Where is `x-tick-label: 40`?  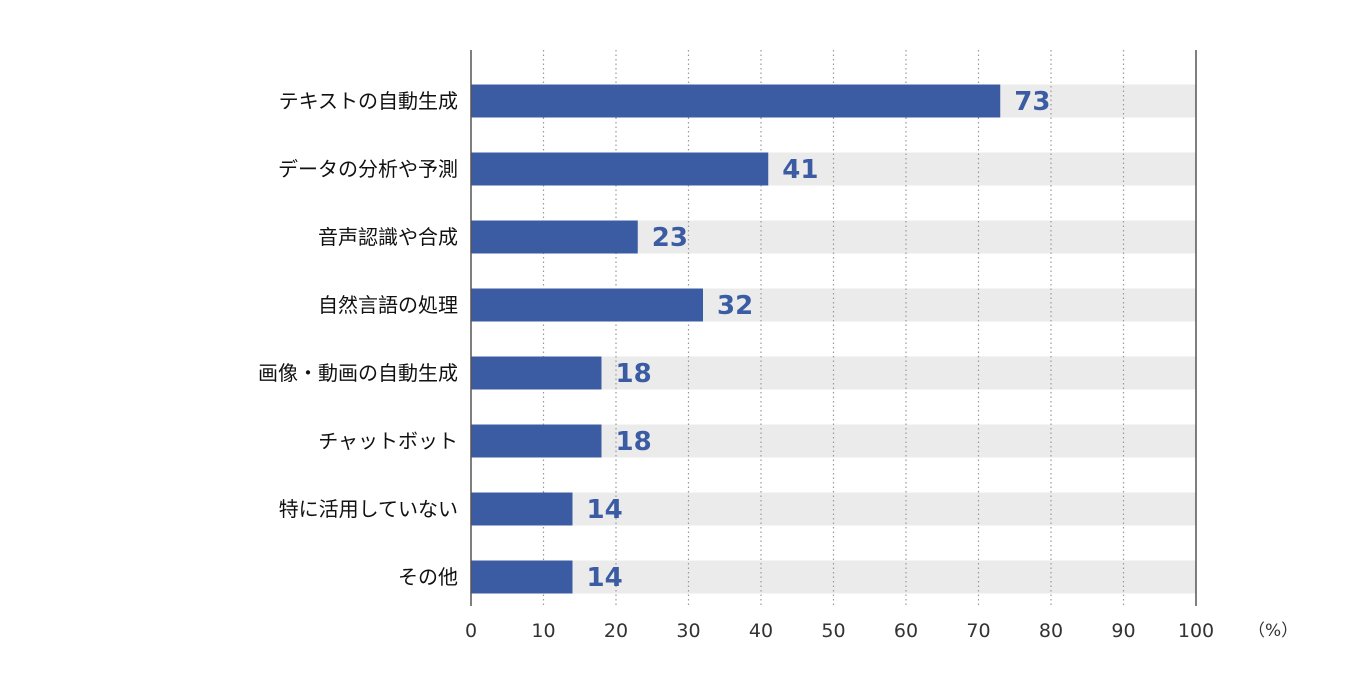
x-tick-label: 40 is located at coordinates (761, 631).